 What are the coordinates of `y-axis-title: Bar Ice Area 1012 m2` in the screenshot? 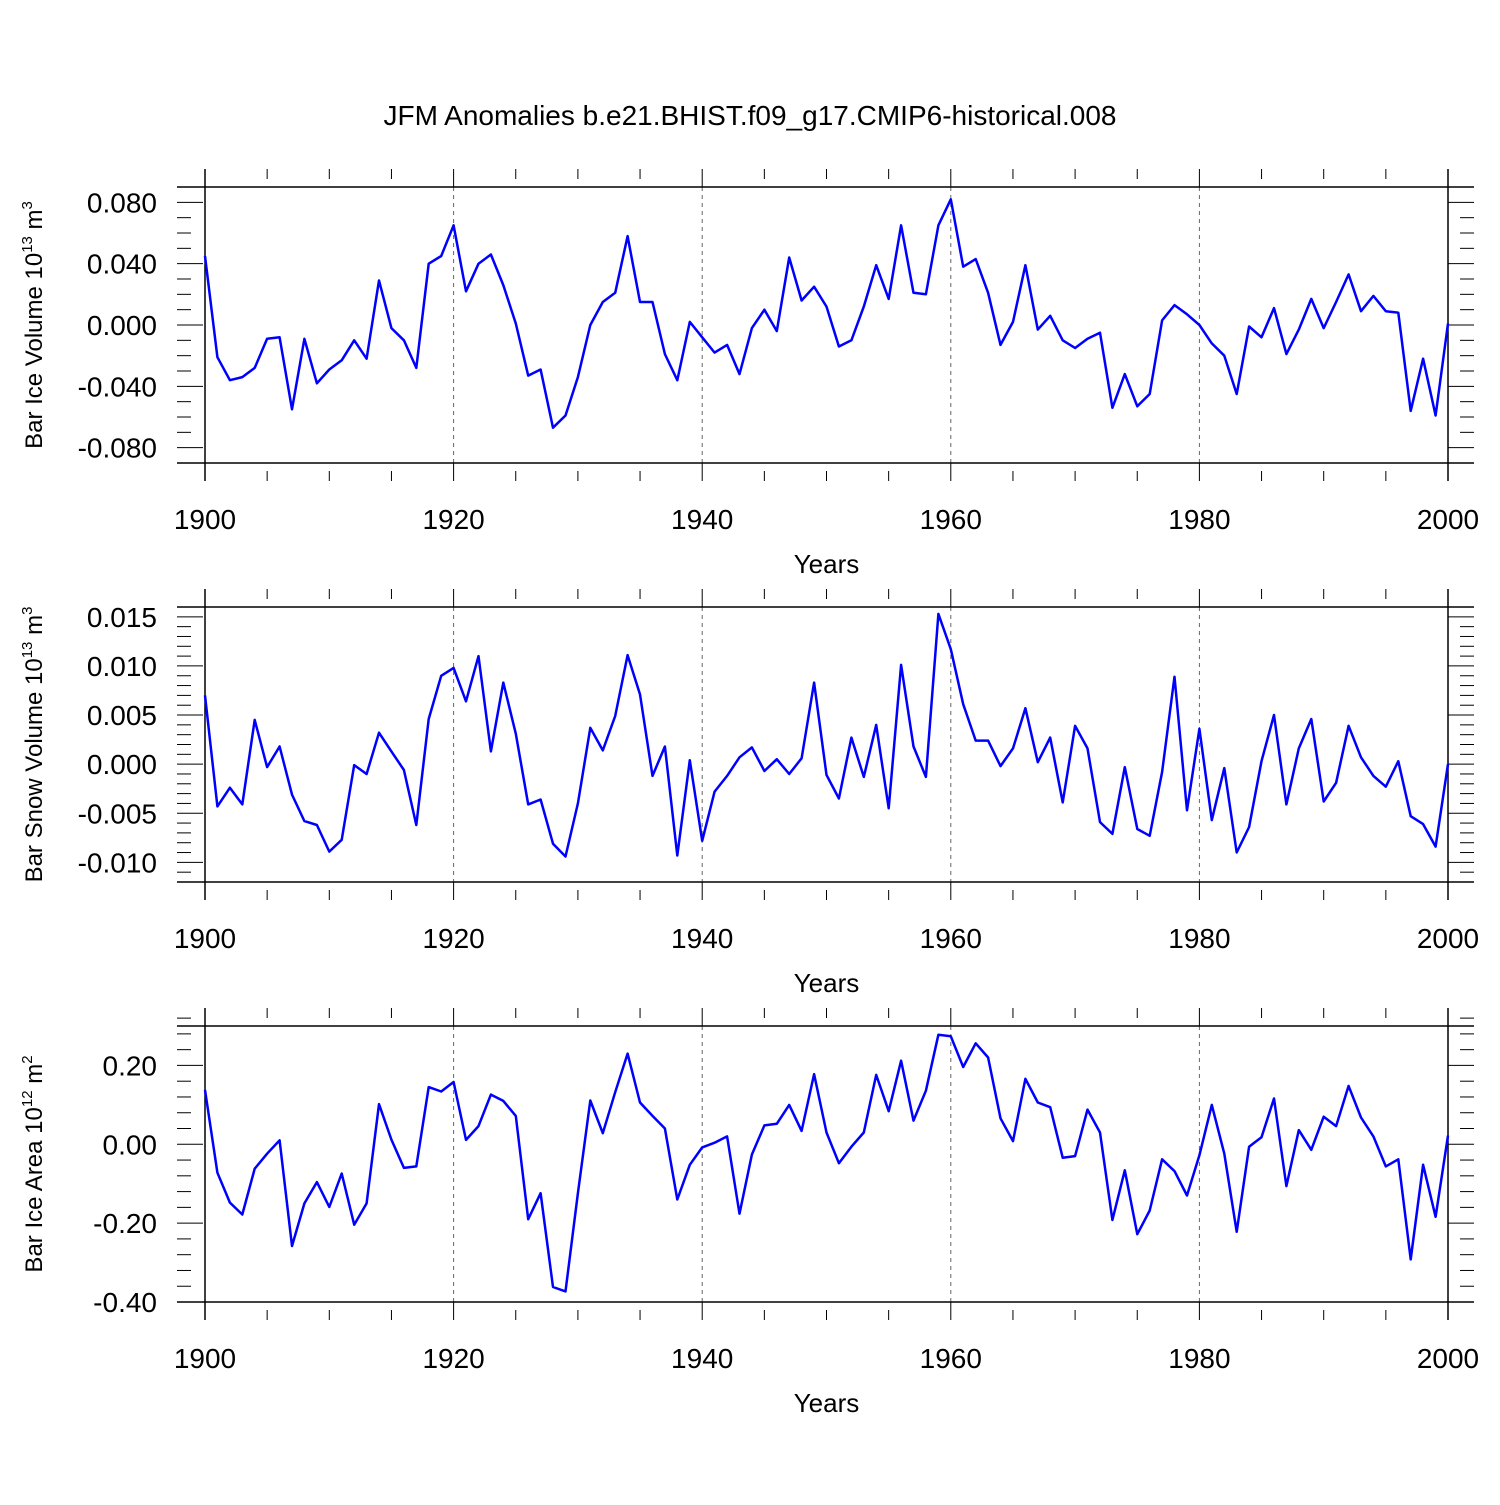 It's located at (33, 1163).